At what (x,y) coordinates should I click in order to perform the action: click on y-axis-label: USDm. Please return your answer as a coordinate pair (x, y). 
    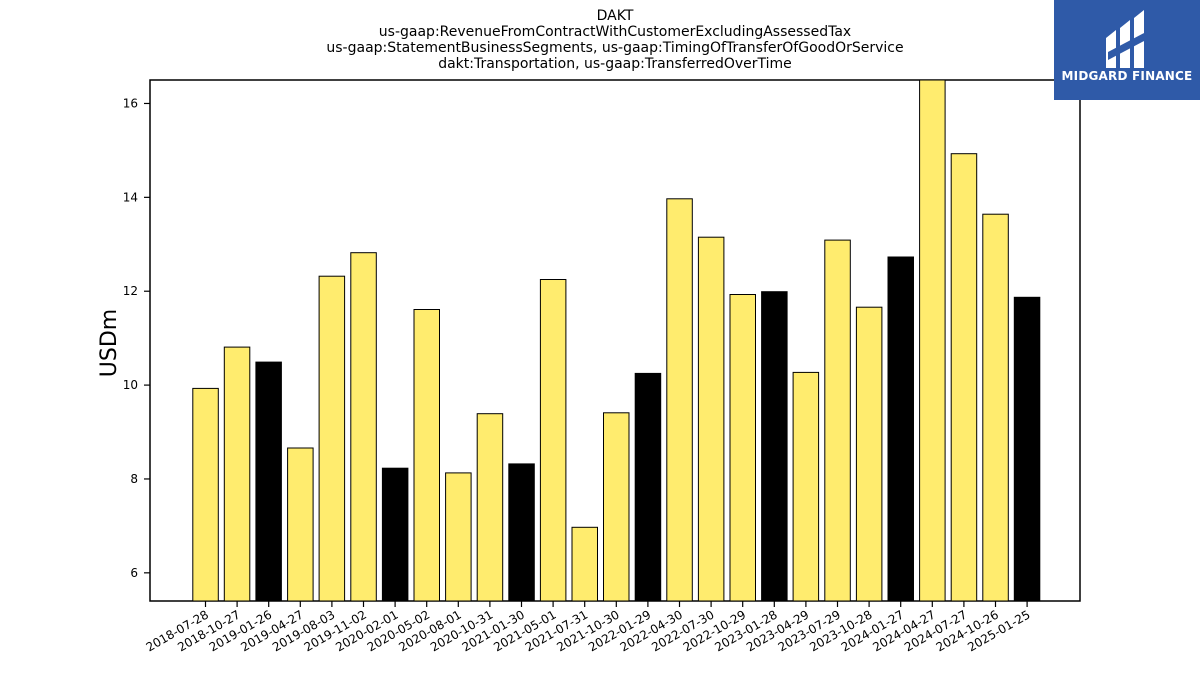
    Looking at the image, I should click on (109, 343).